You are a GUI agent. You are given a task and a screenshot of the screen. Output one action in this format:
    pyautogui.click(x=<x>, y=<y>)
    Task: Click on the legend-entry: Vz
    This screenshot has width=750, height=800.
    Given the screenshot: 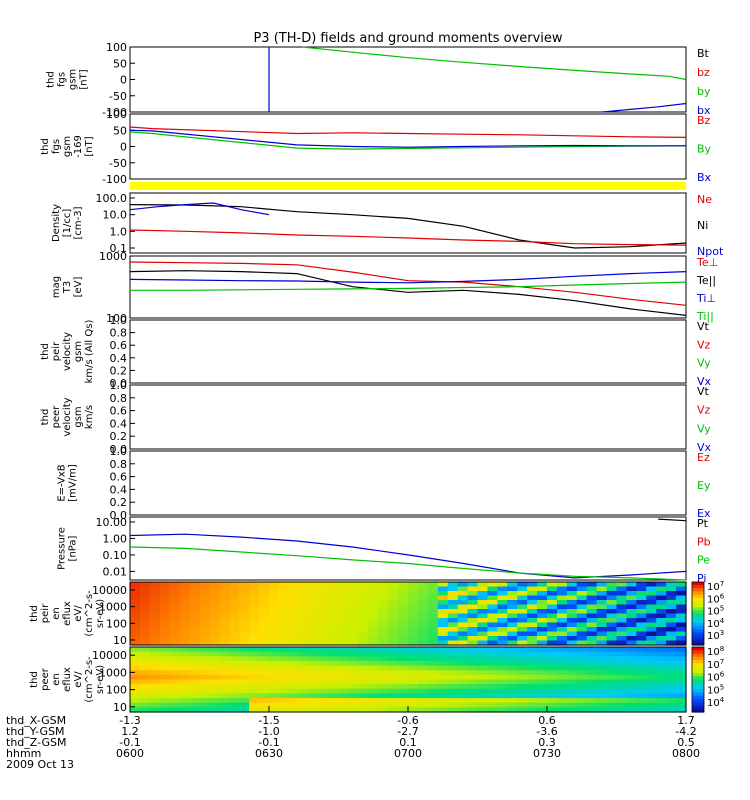 What is the action you would take?
    pyautogui.click(x=704, y=344)
    